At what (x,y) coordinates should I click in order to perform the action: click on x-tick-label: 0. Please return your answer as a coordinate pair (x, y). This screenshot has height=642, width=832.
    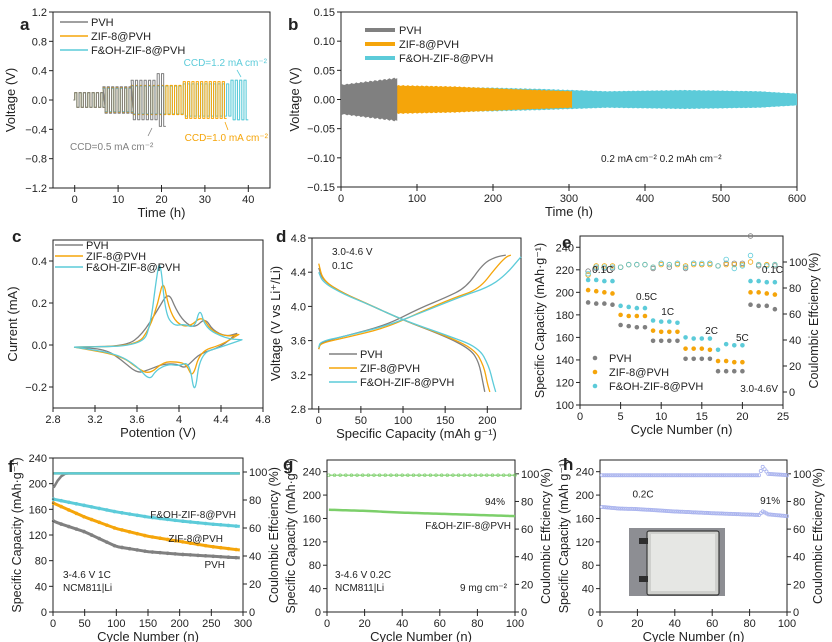
    Looking at the image, I should click on (53, 624).